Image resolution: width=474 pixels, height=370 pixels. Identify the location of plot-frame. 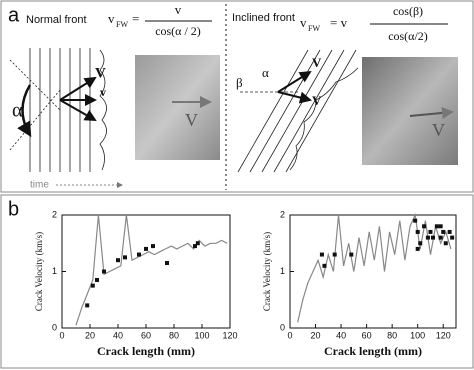
(146, 271).